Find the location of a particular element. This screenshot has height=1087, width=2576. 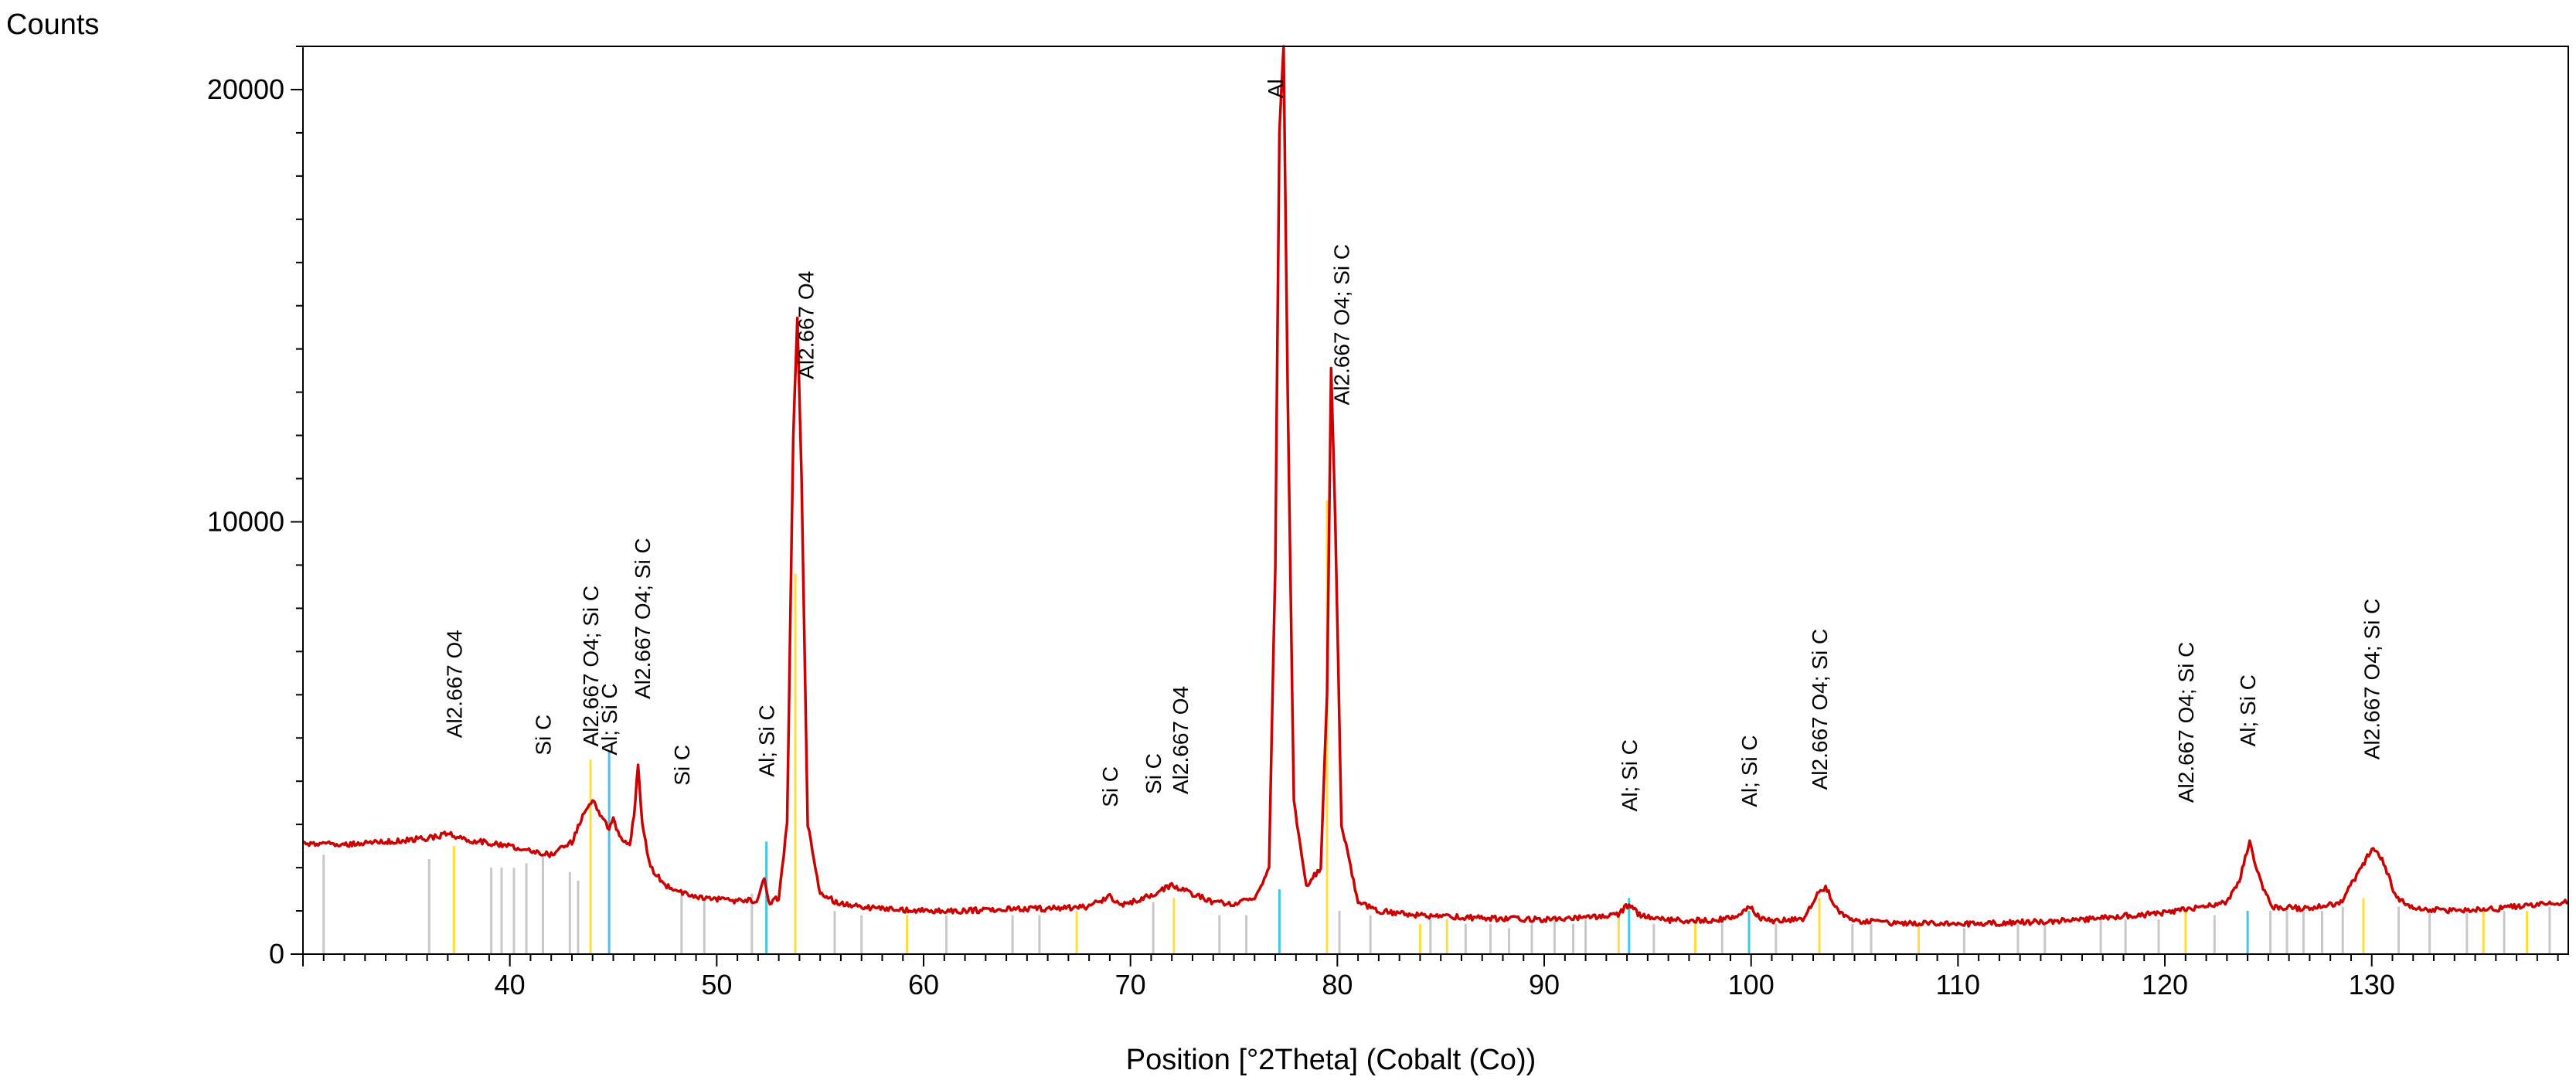

y-axis-label: Counts is located at coordinates (52, 25).